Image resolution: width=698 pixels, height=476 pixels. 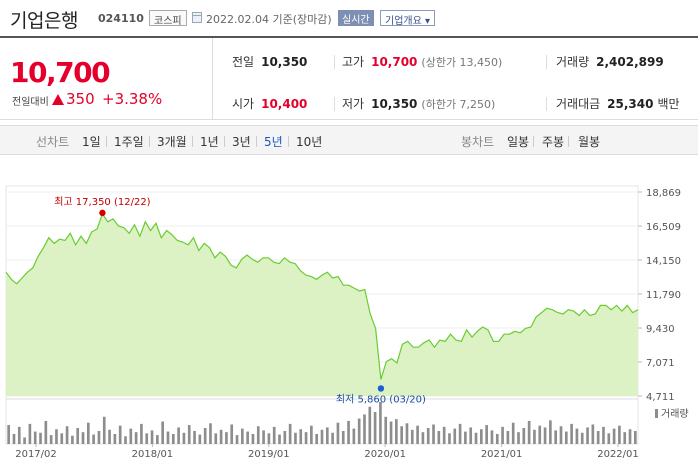 What do you see at coordinates (675, 414) in the screenshot?
I see `volume-legend: 거래량` at bounding box center [675, 414].